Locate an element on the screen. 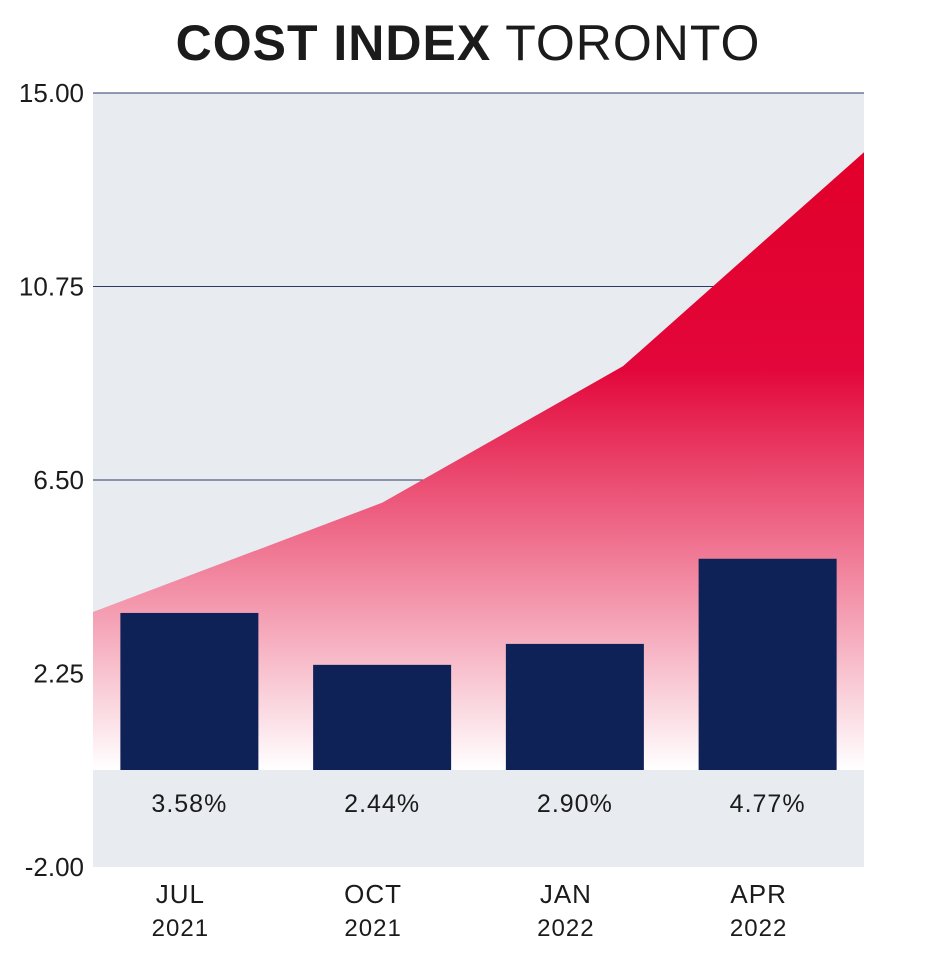  y-tick-label: -2.00 is located at coordinates (54, 867).